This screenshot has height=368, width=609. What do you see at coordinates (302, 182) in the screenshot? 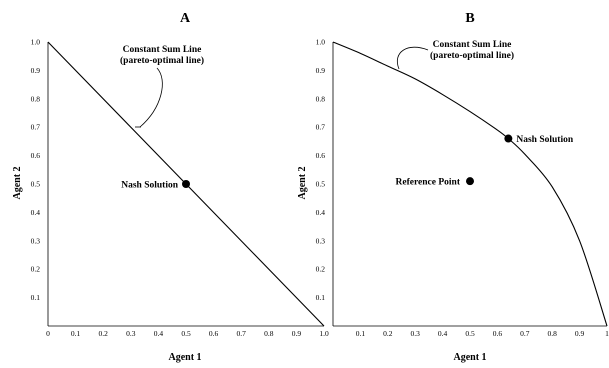
I see `panel-b-ylabel: Agent 2` at bounding box center [302, 182].